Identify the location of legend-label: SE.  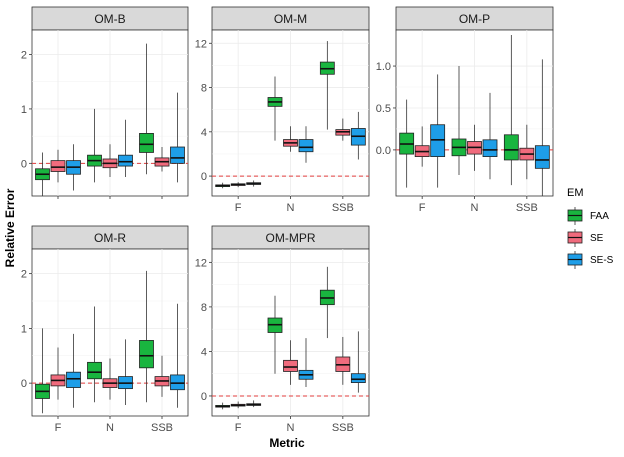
(597, 238).